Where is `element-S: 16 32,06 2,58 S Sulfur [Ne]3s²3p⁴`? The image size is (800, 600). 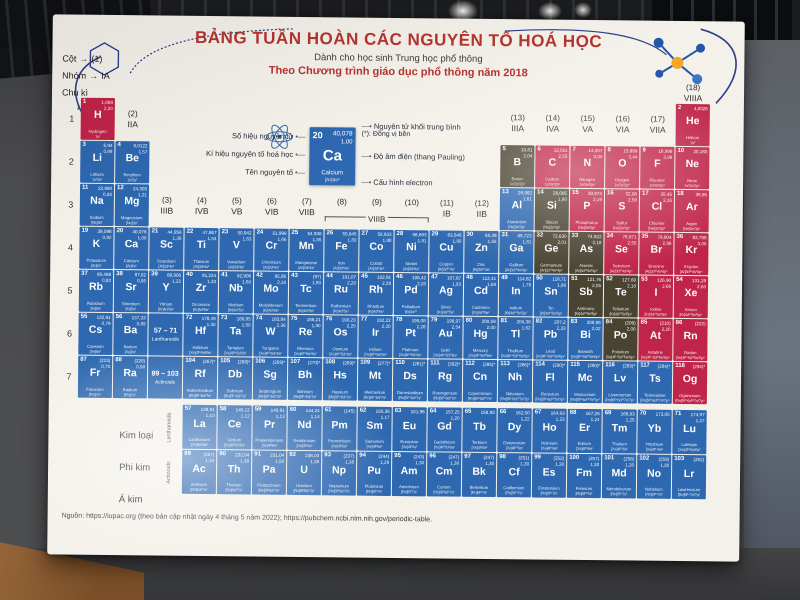 element-S: 16 32,06 2,58 S Sulfur [Ne]3s²3p⁴ is located at coordinates (622, 210).